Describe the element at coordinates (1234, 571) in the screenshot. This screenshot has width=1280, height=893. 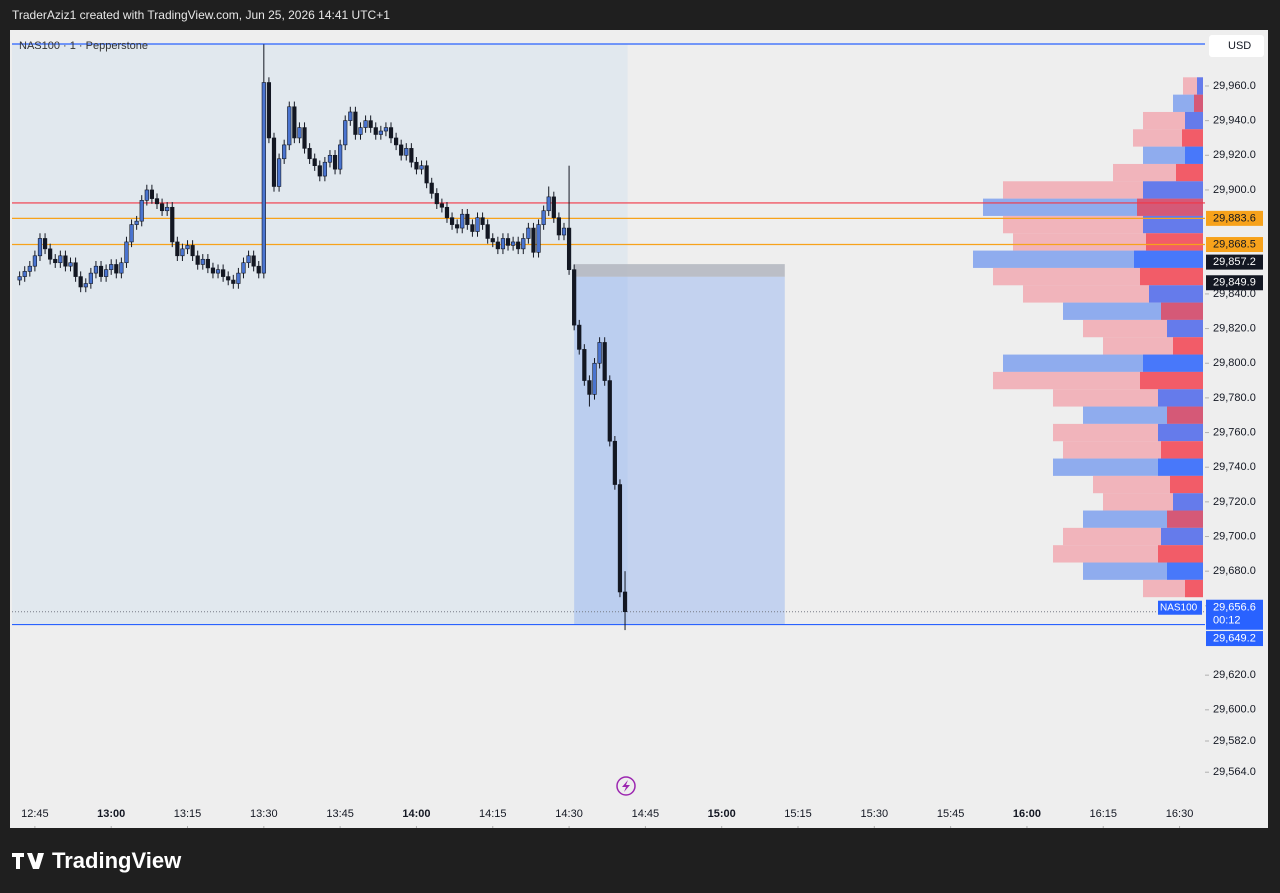
I see `y-tick-label: 29,680.0` at that location.